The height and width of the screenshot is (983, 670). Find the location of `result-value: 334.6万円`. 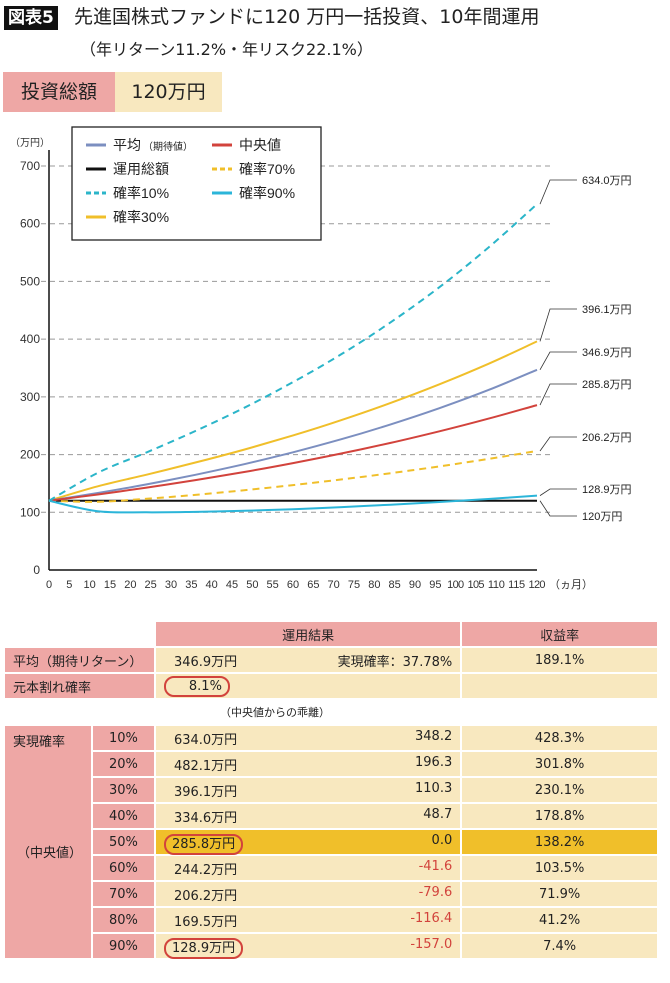

result-value: 334.6万円 is located at coordinates (205, 818).